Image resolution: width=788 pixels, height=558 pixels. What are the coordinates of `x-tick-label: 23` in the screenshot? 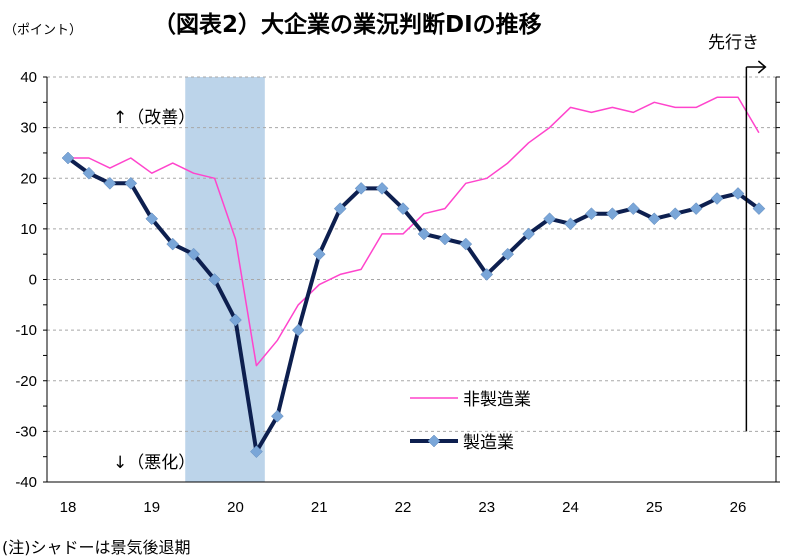 It's located at (486, 507).